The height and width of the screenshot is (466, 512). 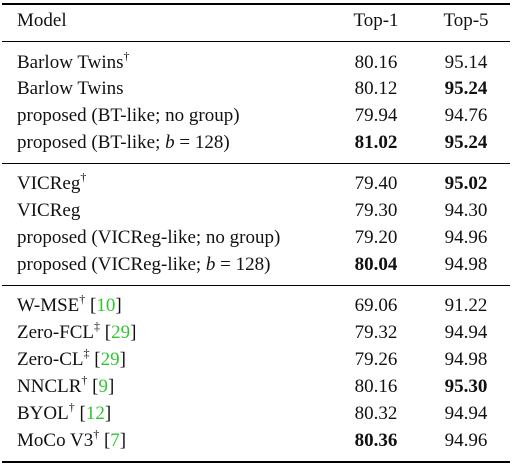 I want to click on top1-value: 80.04, so click(x=376, y=264).